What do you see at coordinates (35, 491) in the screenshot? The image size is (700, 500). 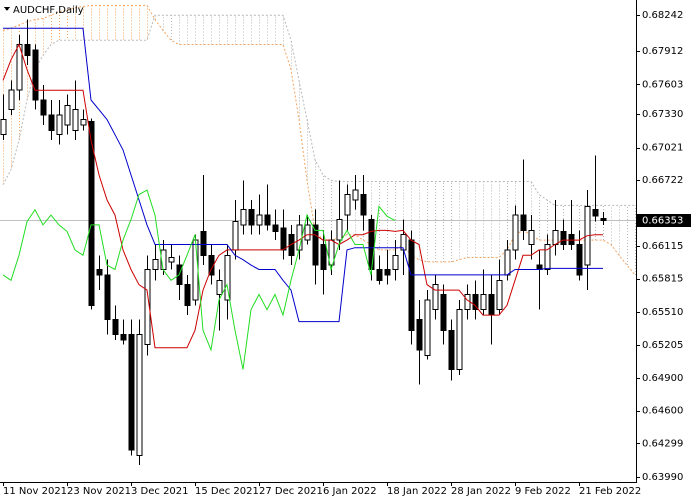 I see `x-tick-label: 11 Nov 2021` at bounding box center [35, 491].